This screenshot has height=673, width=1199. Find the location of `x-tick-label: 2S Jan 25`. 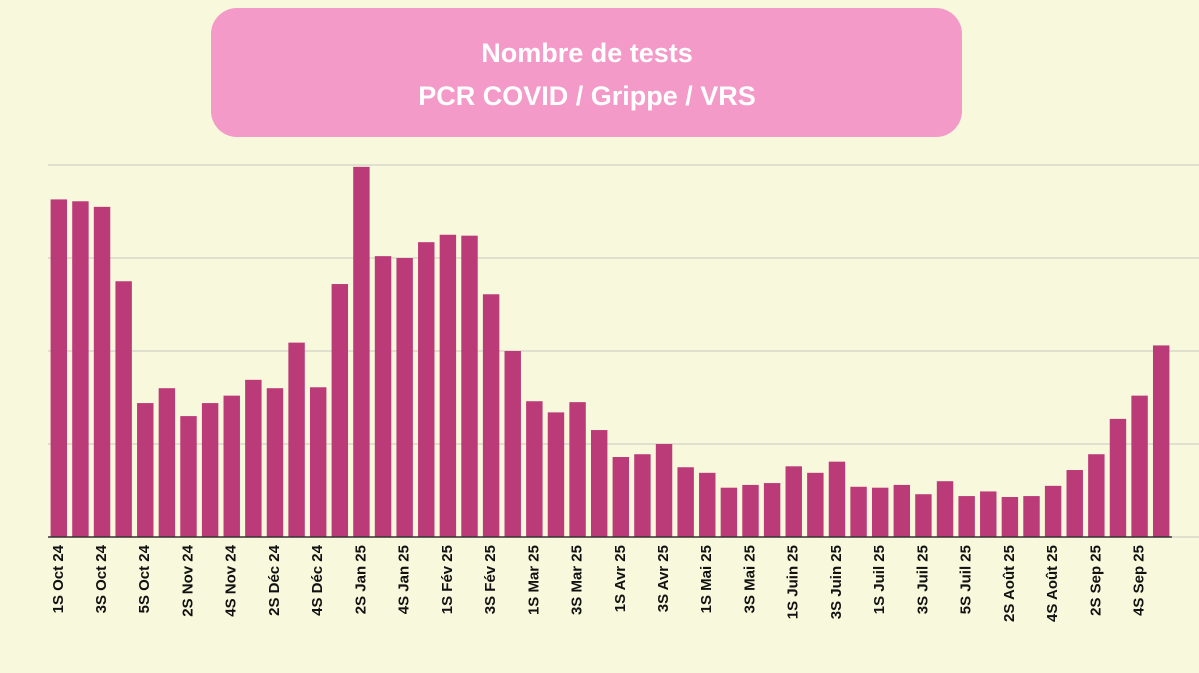

x-tick-label: 2S Jan 25 is located at coordinates (360, 579).